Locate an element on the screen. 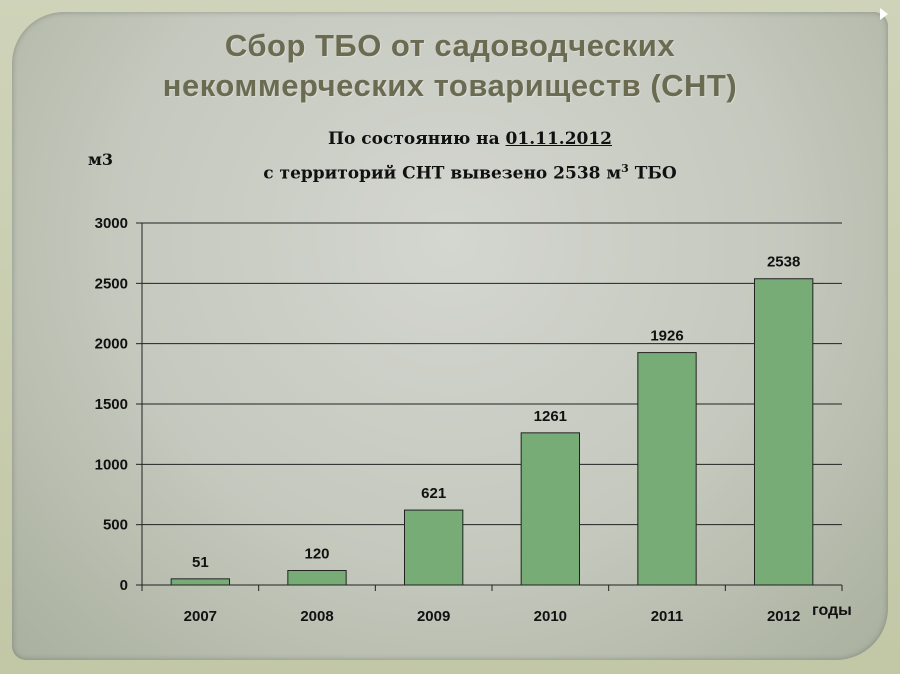 This screenshot has height=674, width=900. y-tick-label: 0 is located at coordinates (124, 585).